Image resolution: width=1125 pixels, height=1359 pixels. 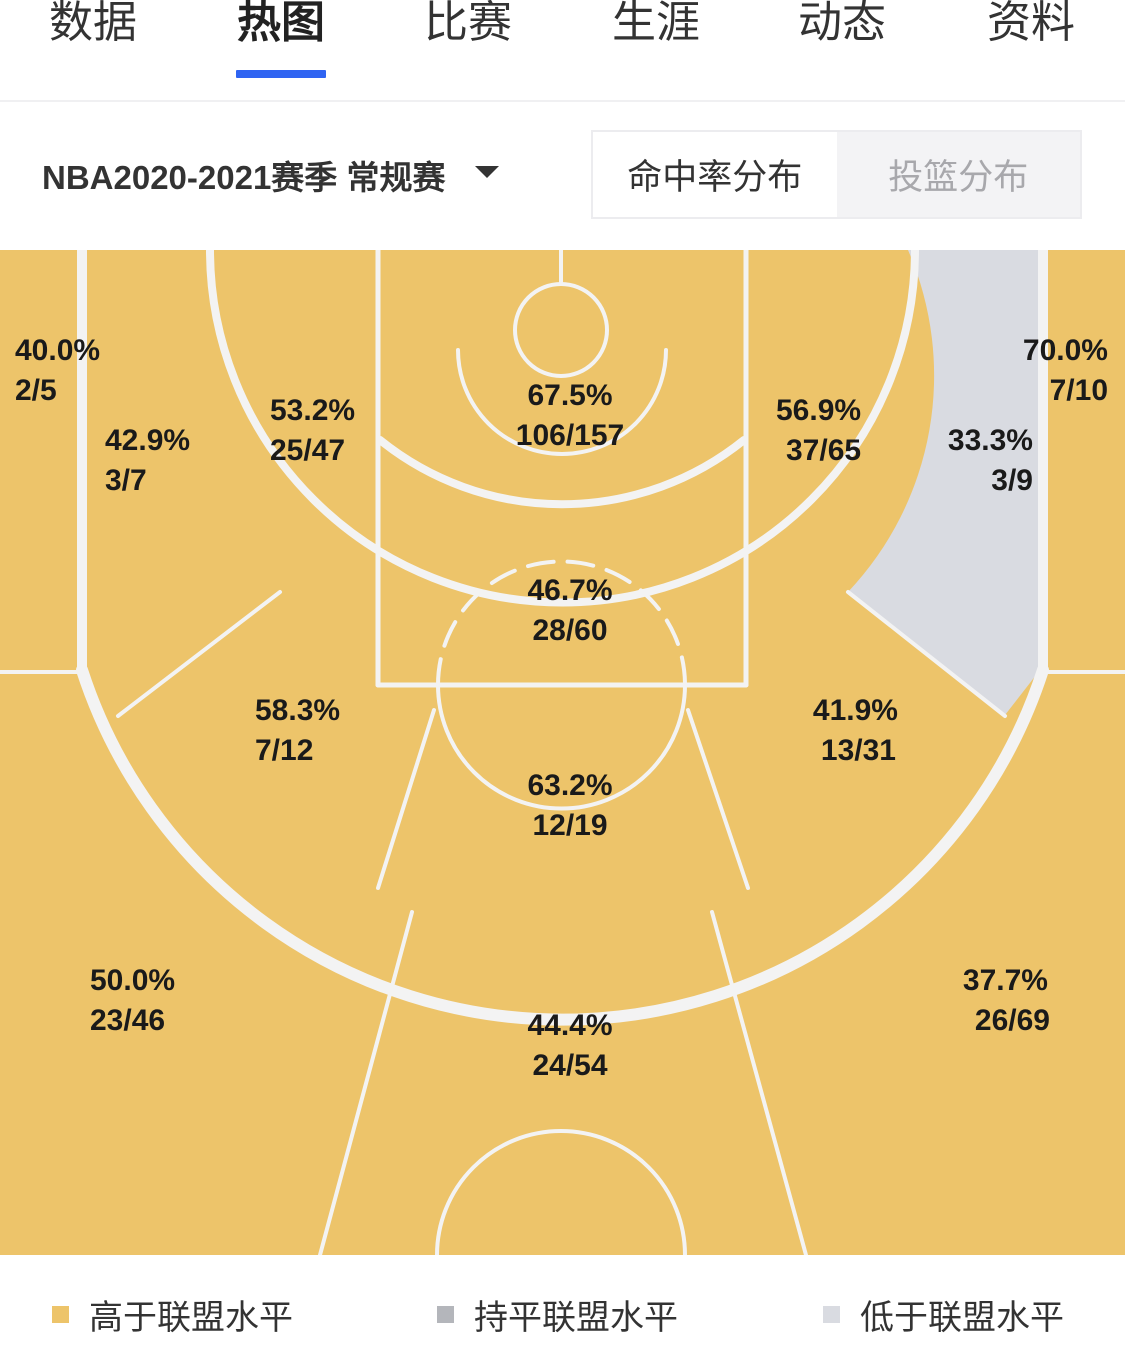 I want to click on legend-swatch-equal, so click(x=445, y=1314).